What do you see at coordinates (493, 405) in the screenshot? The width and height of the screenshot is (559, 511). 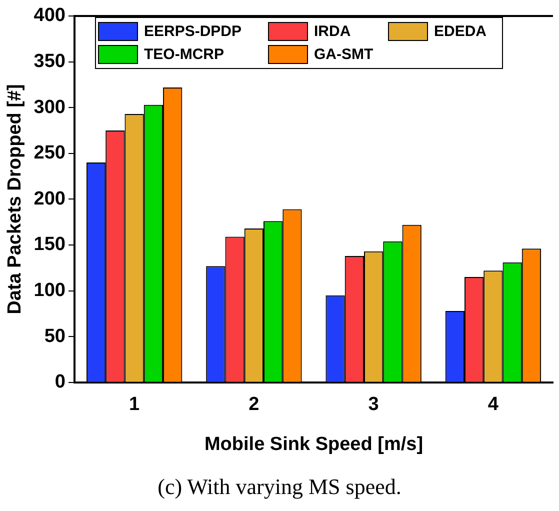 I see `x-tick-label: 4` at bounding box center [493, 405].